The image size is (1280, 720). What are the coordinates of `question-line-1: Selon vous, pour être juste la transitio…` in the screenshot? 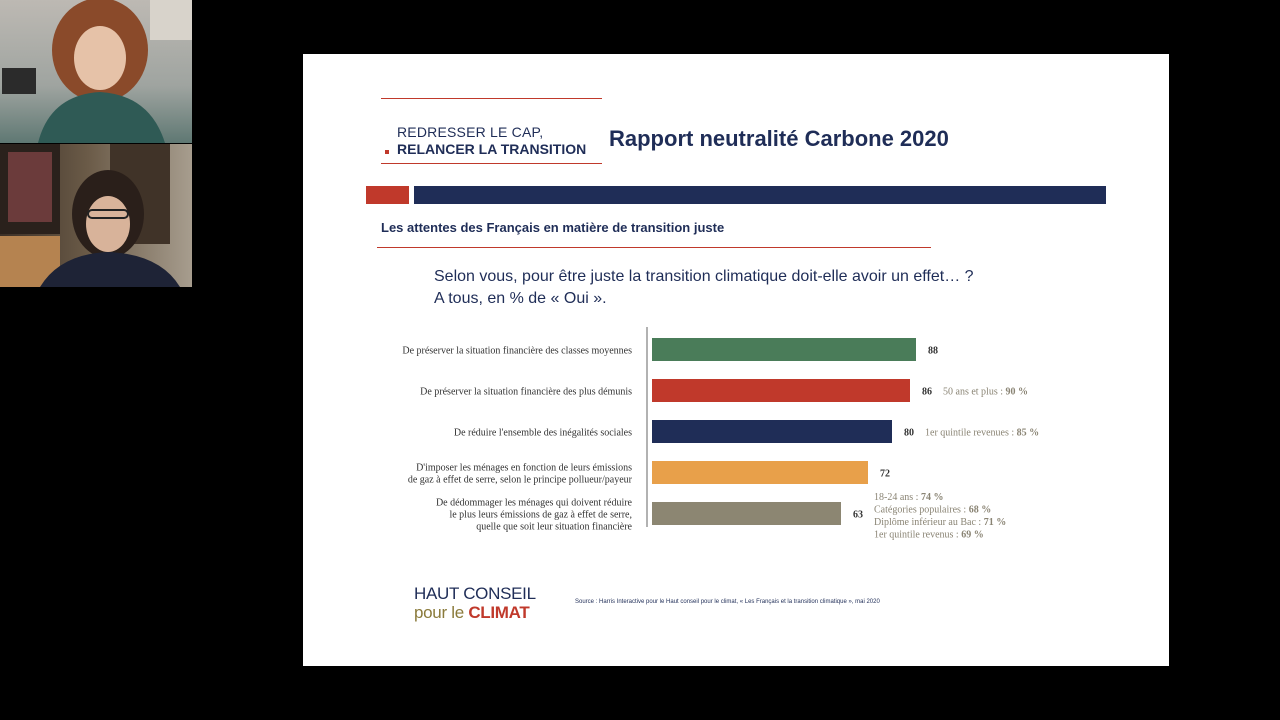 It's located at (704, 276).